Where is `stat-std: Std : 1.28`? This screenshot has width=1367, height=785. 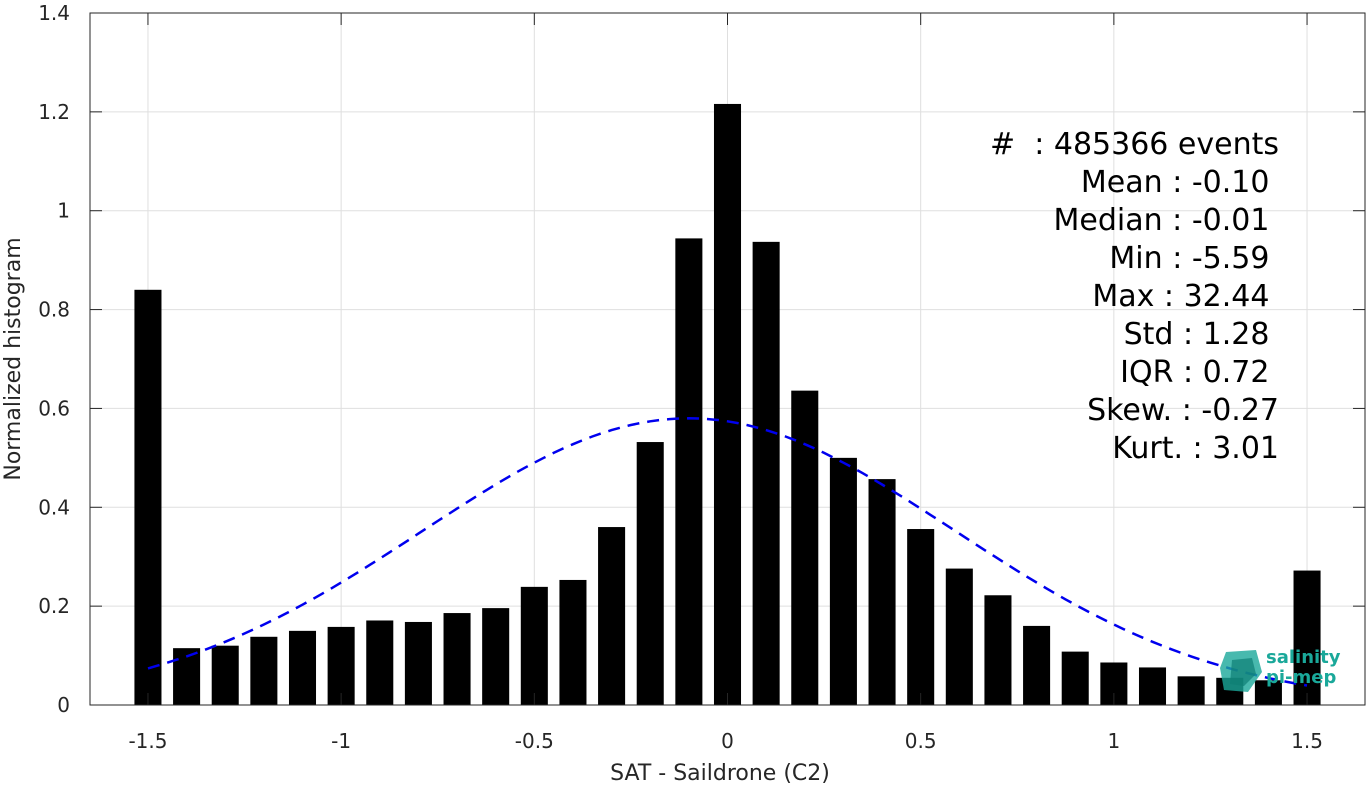 stat-std: Std : 1.28 is located at coordinates (1201, 334).